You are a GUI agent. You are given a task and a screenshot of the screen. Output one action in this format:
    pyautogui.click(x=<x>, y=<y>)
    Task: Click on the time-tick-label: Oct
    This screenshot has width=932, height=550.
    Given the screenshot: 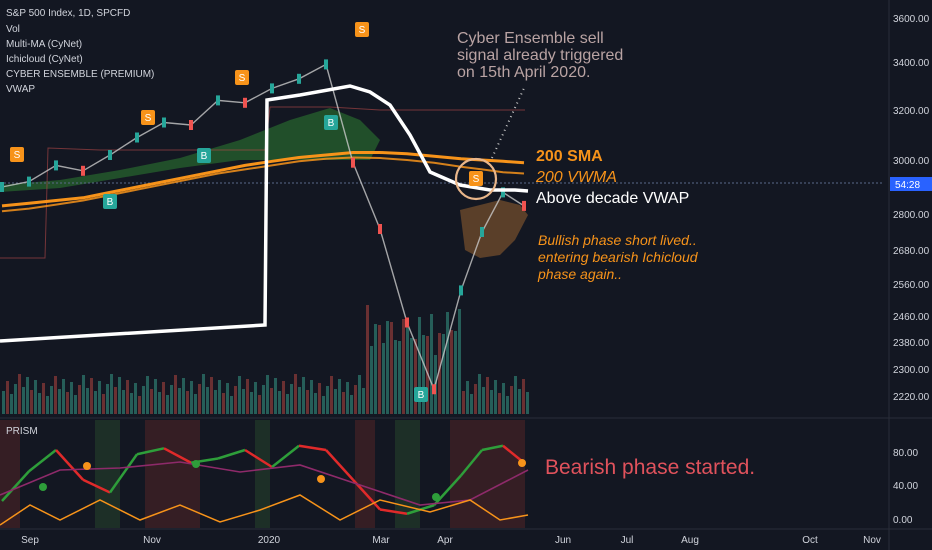 What is the action you would take?
    pyautogui.click(x=810, y=540)
    